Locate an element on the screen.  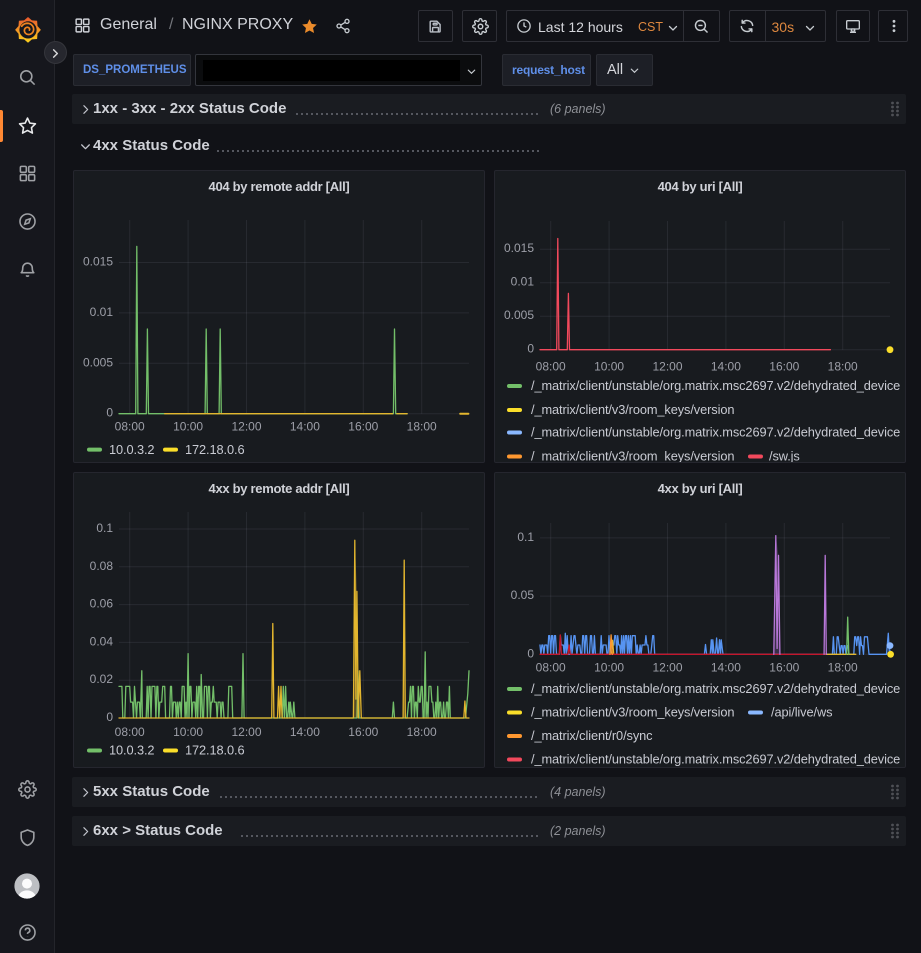
svg-text: 0.06 is located at coordinates (102, 604).